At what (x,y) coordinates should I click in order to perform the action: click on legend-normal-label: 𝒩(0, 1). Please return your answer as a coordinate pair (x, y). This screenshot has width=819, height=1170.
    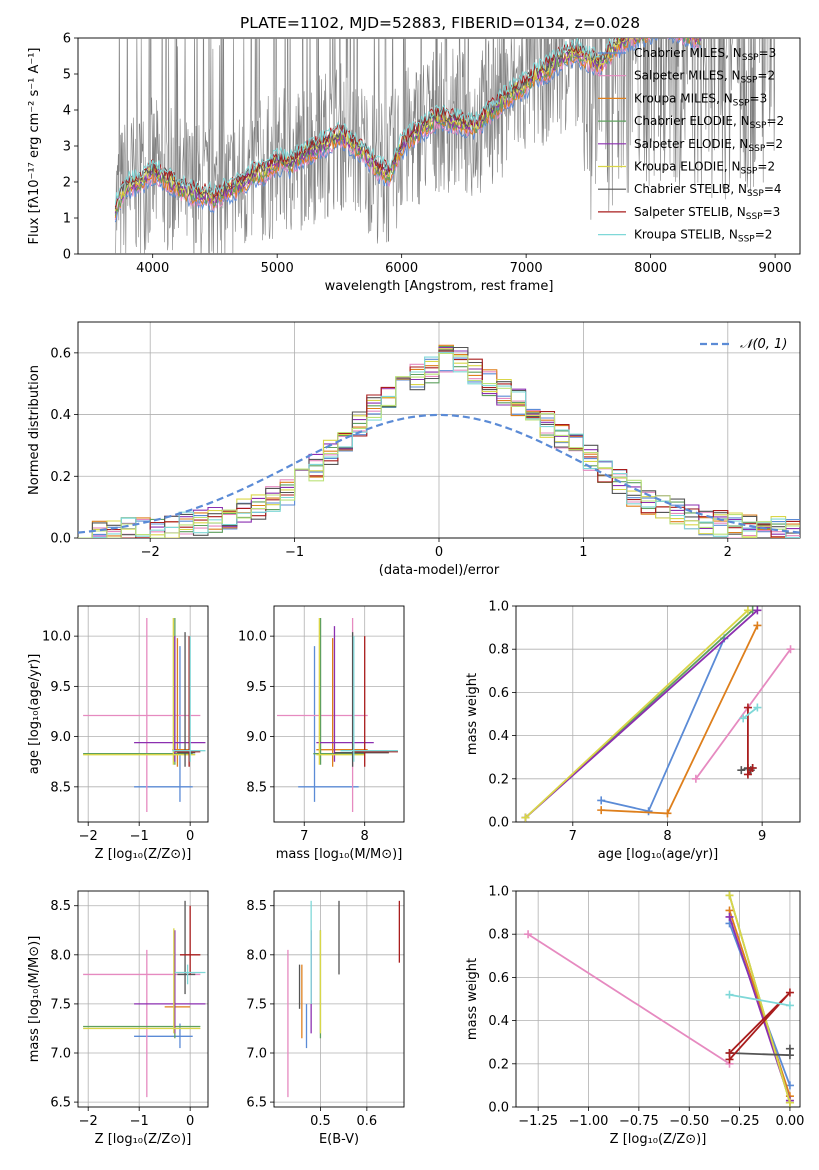
    Looking at the image, I should click on (763, 344).